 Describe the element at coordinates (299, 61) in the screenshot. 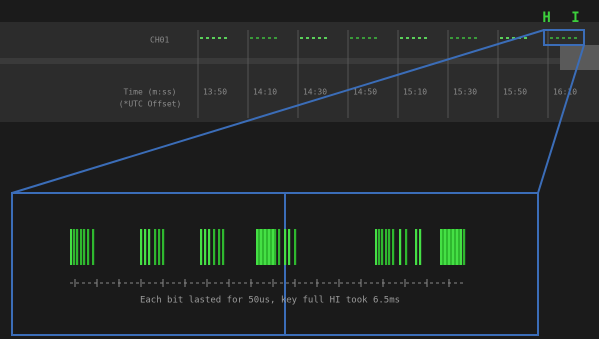

I see `strip-band` at that location.